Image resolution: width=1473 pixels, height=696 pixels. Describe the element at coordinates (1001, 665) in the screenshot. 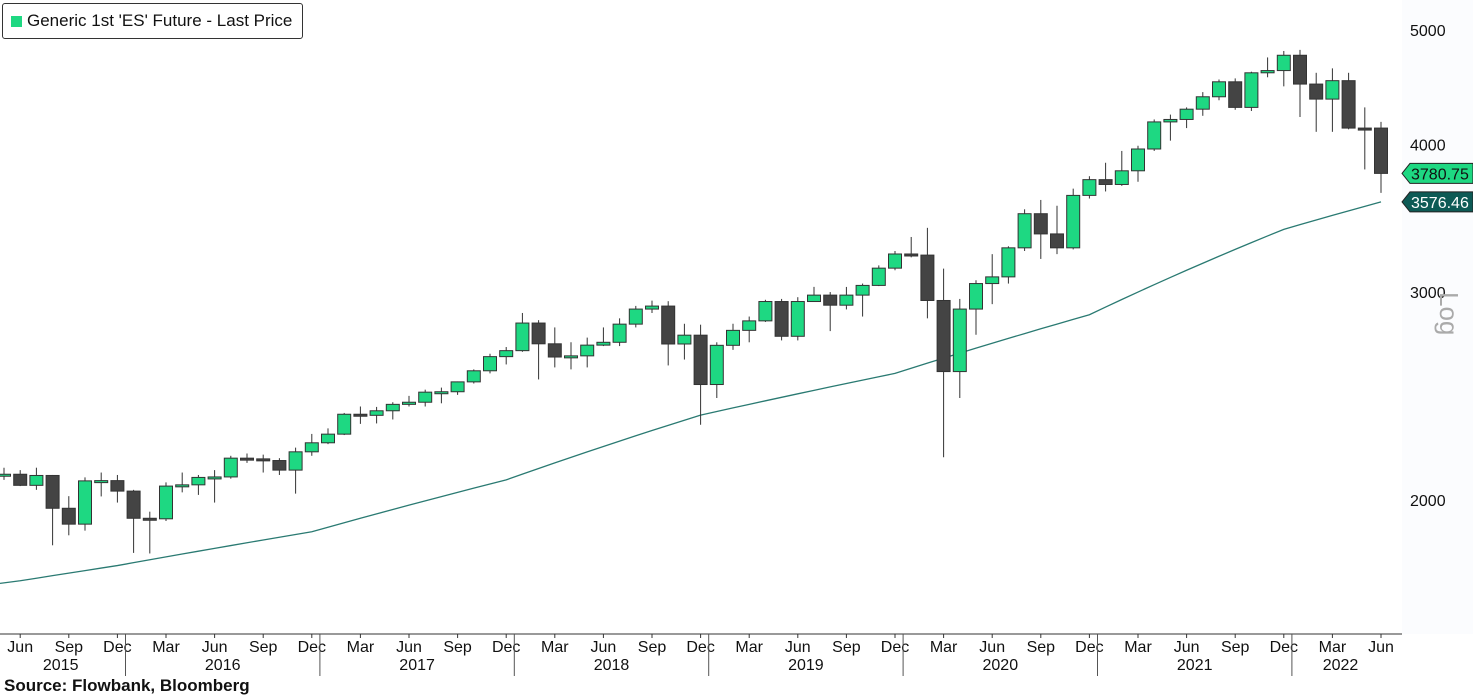

I see `x-year-label: 2020` at that location.